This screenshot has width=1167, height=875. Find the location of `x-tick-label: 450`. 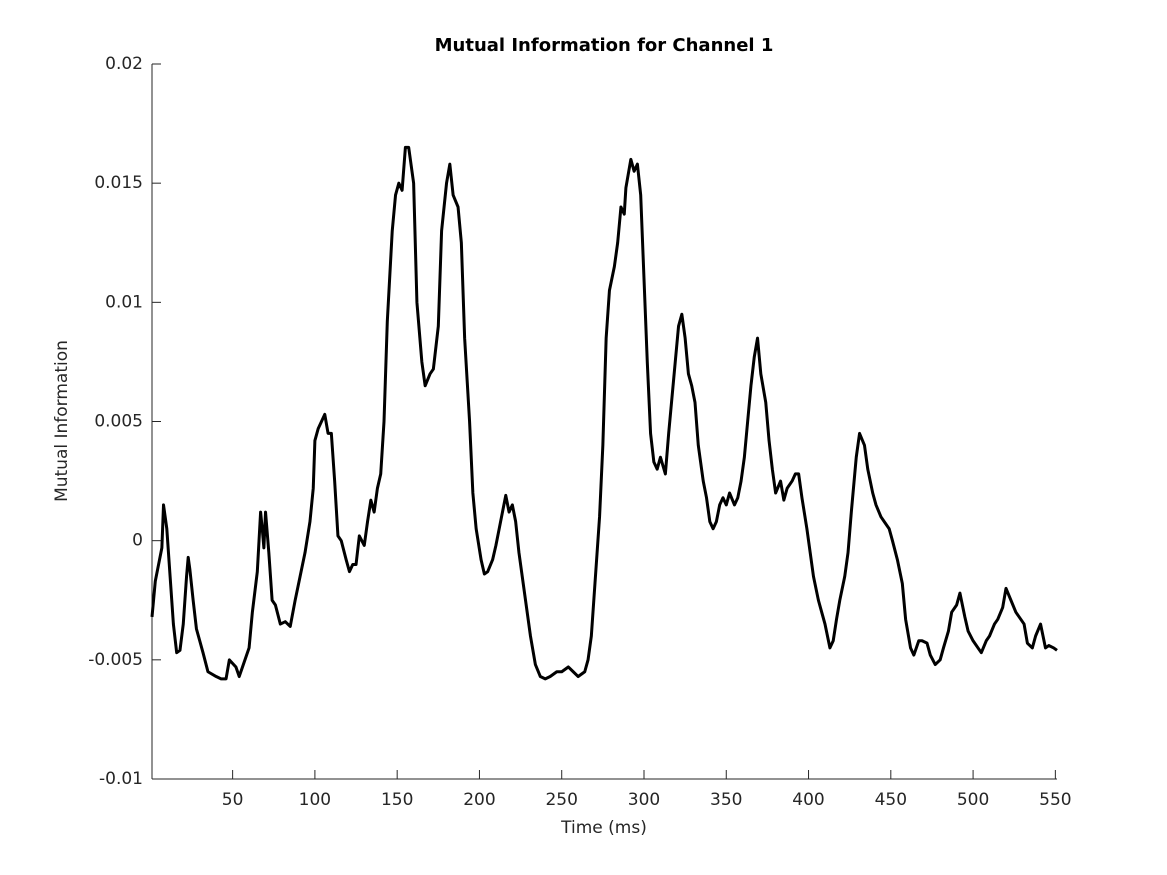

x-tick-label: 450 is located at coordinates (891, 800).